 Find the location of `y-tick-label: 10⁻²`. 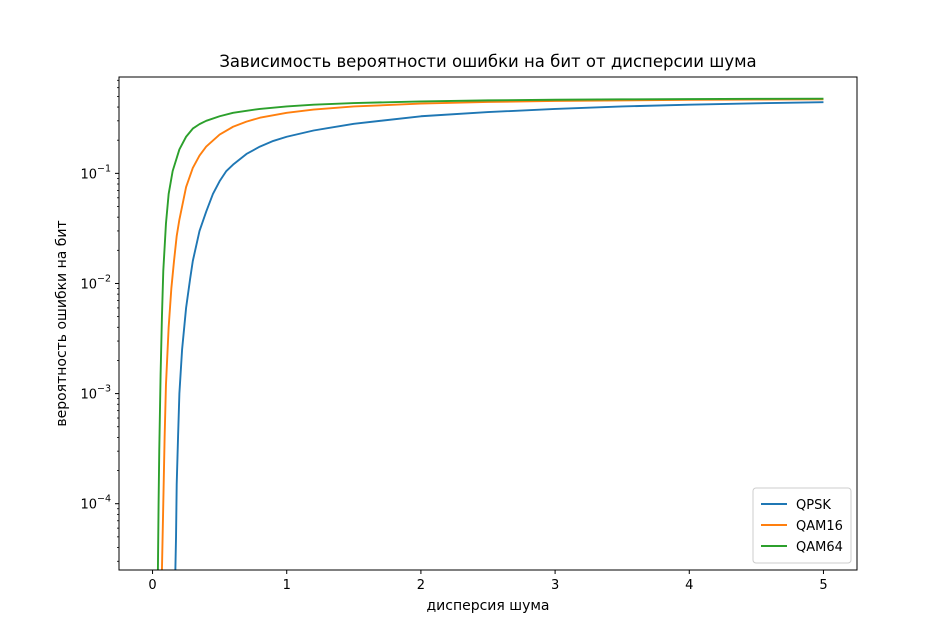

y-tick-label: 10⁻² is located at coordinates (95, 282).